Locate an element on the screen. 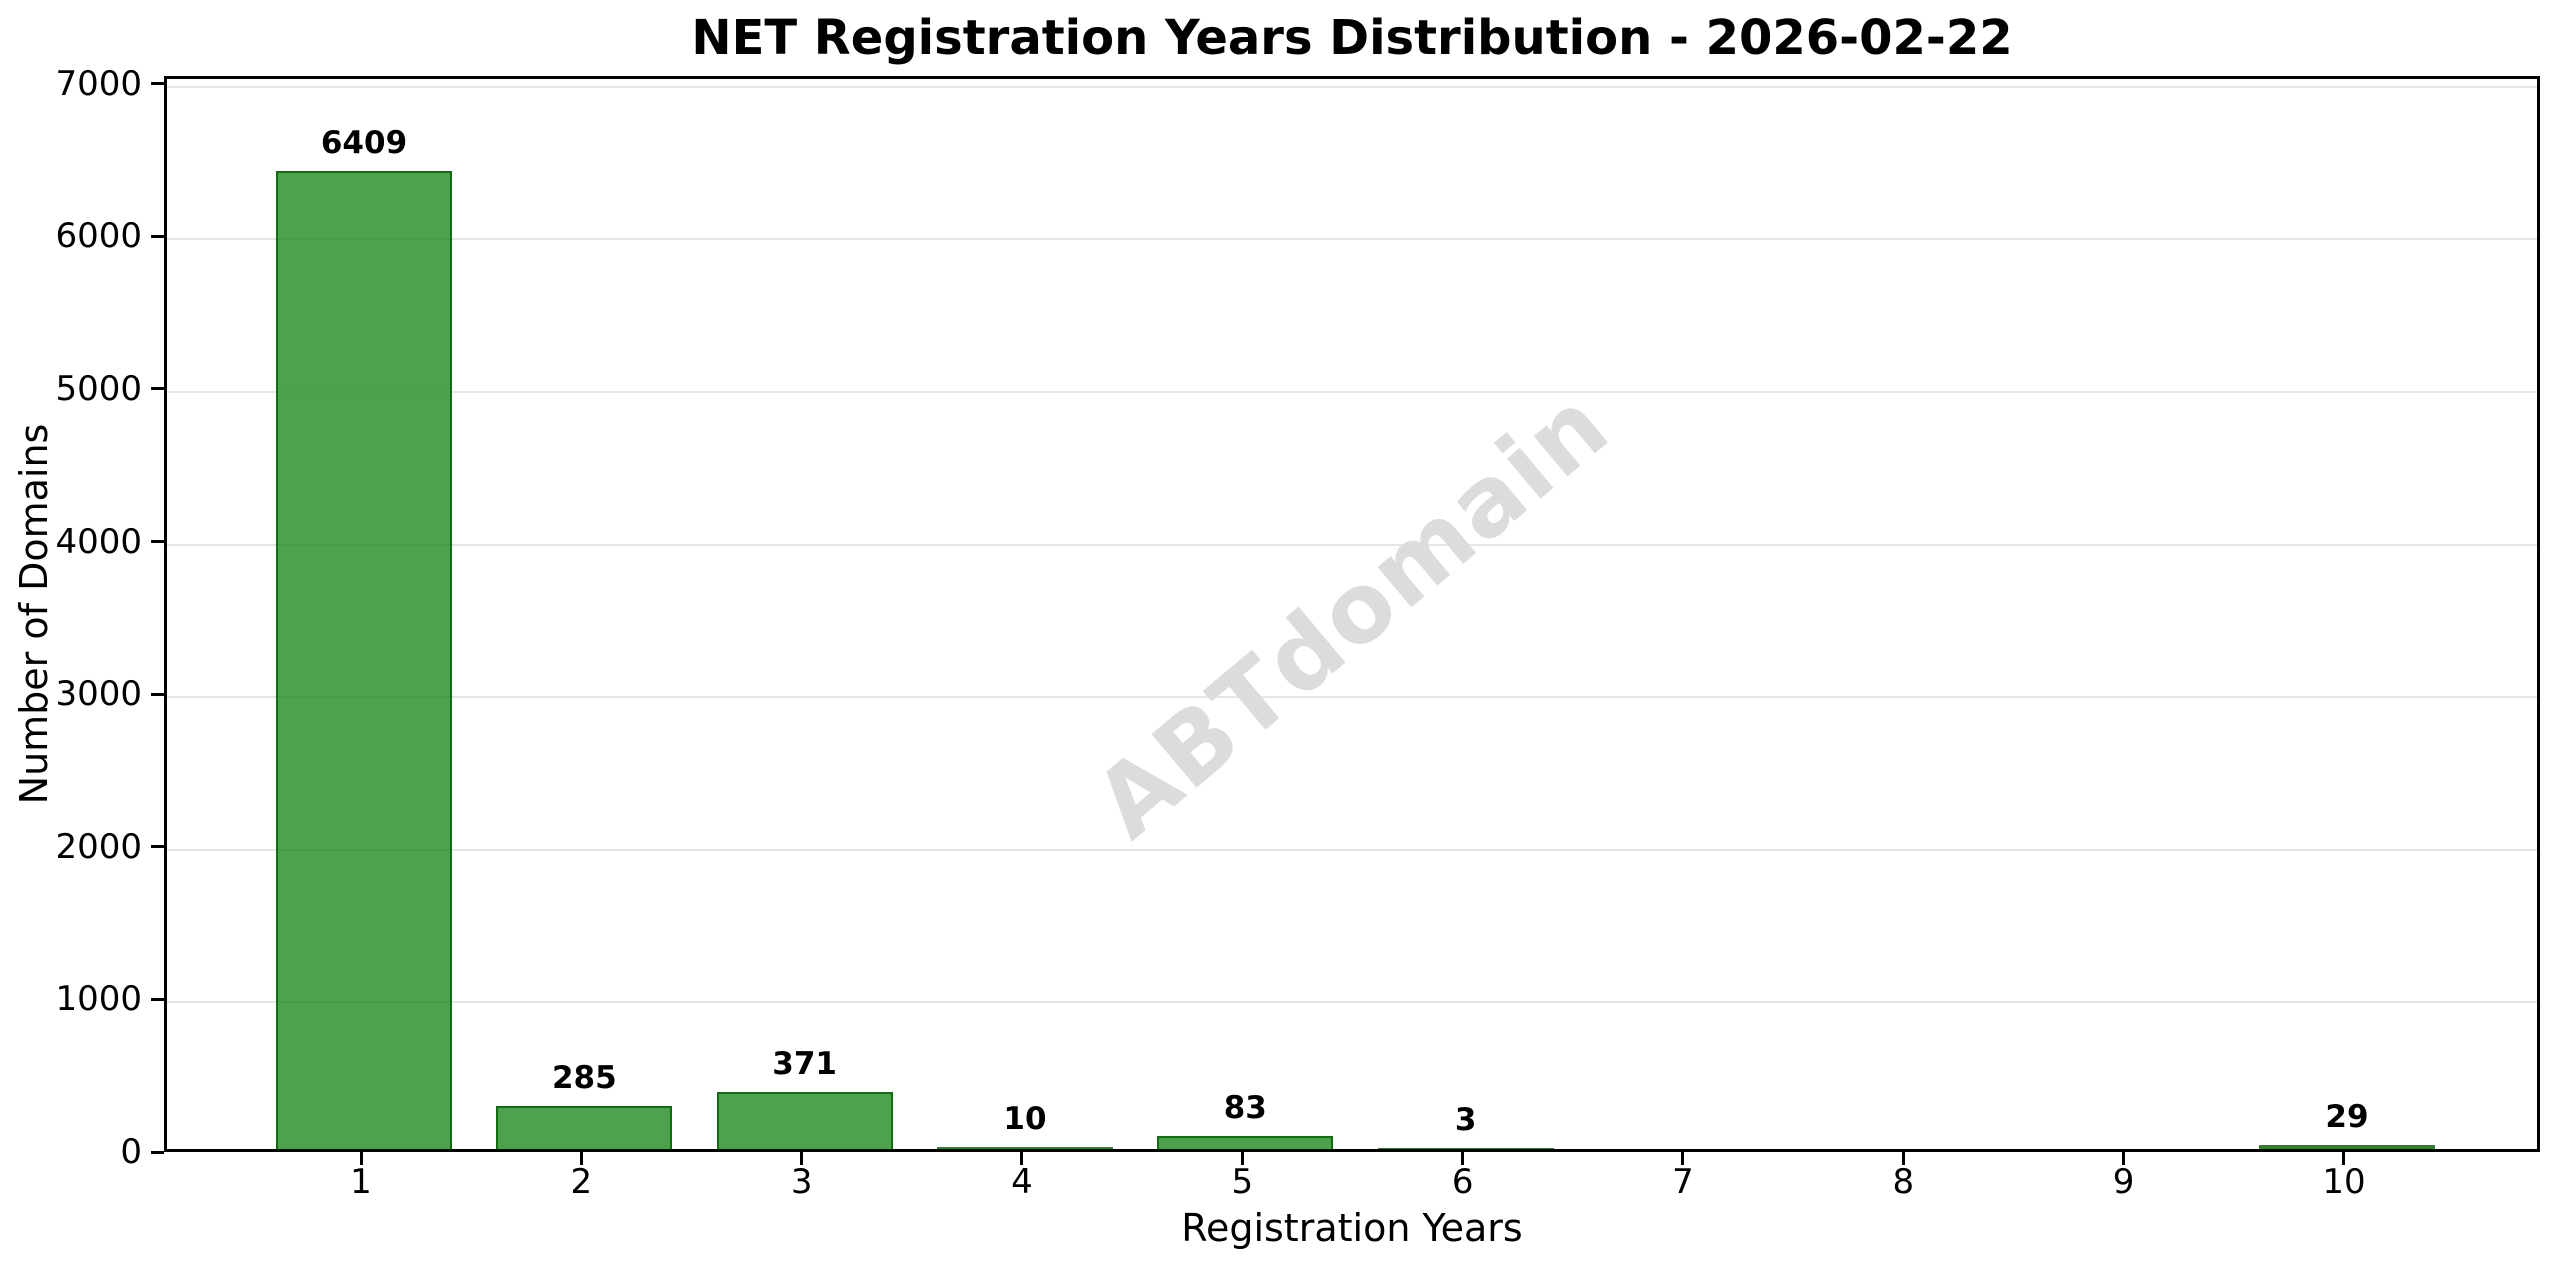  x-tick-label-6: 6 is located at coordinates (1462, 1182).